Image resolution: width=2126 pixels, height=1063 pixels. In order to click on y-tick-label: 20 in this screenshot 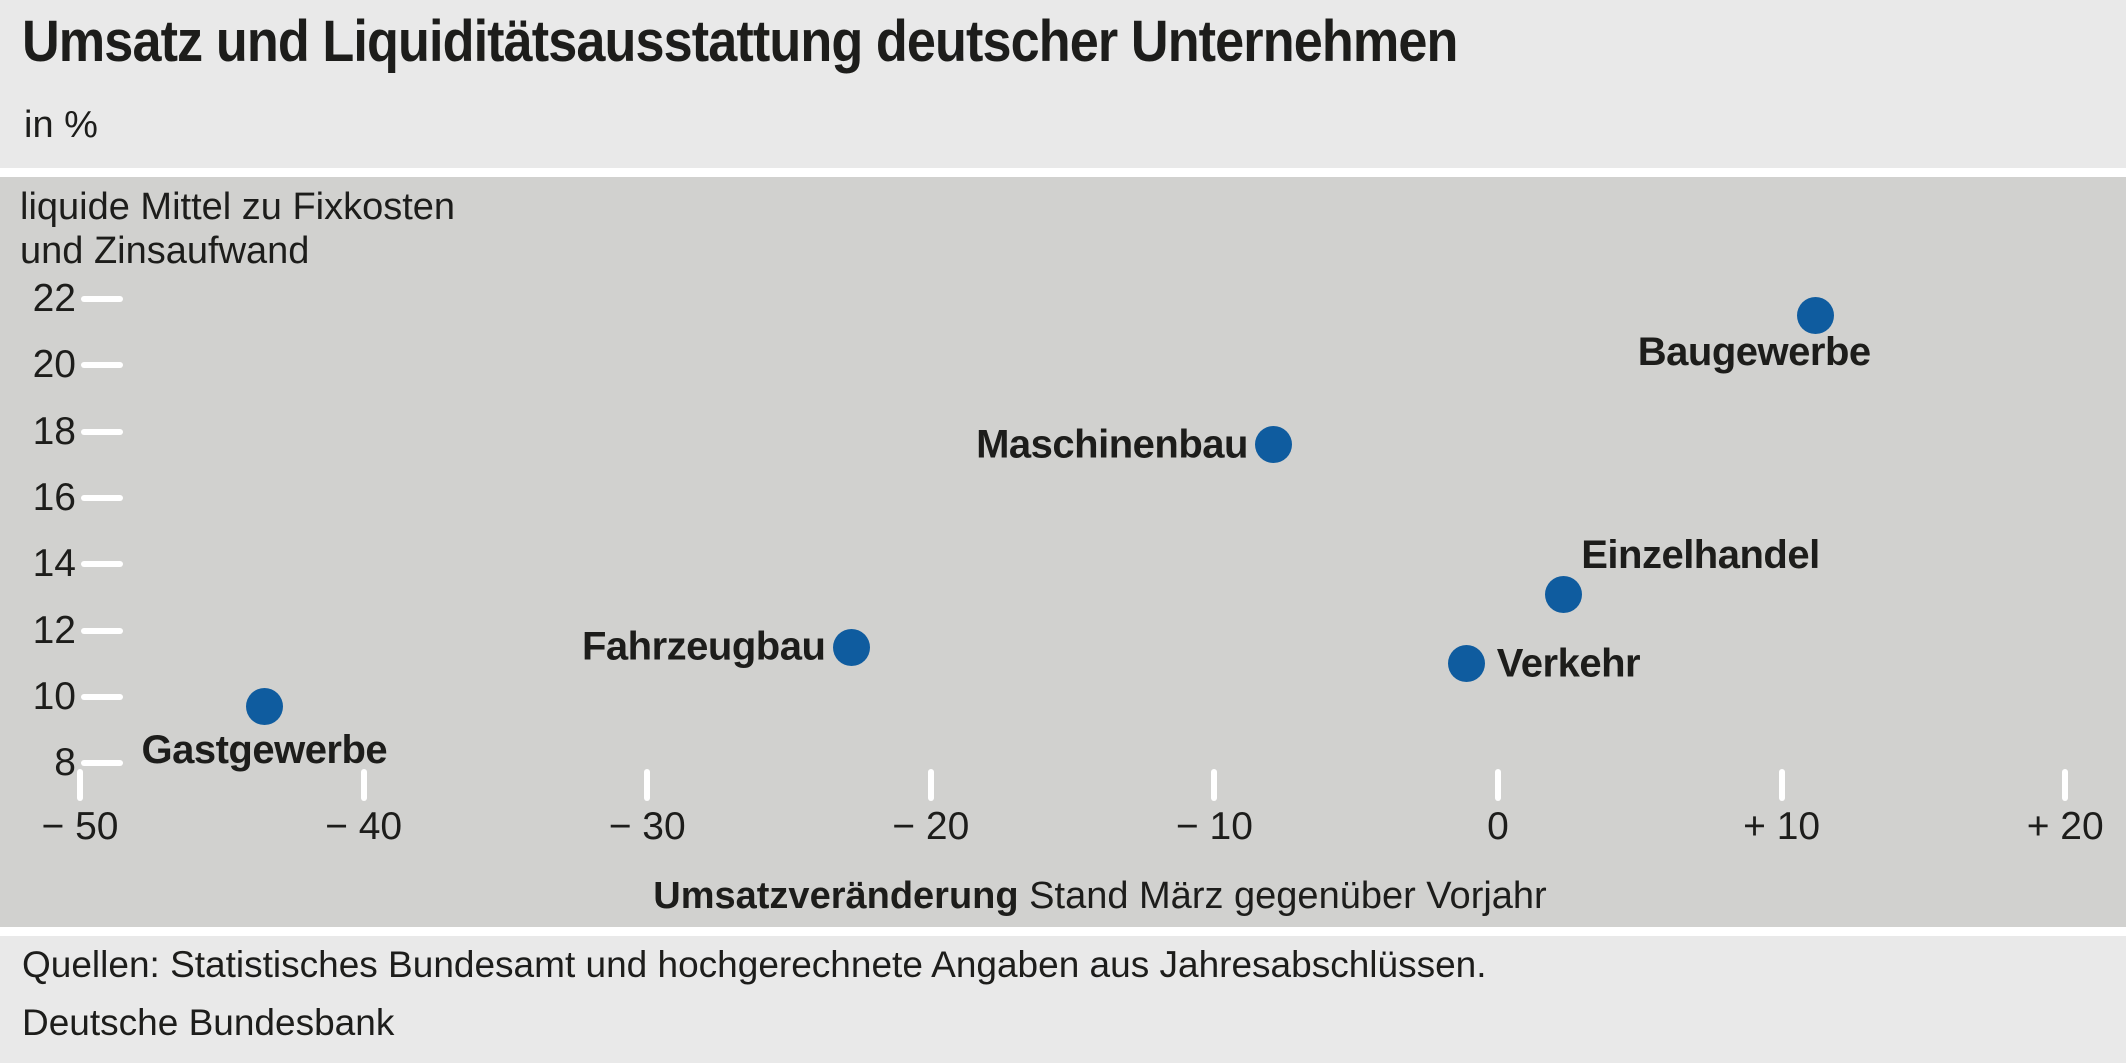, I will do `click(54, 365)`.